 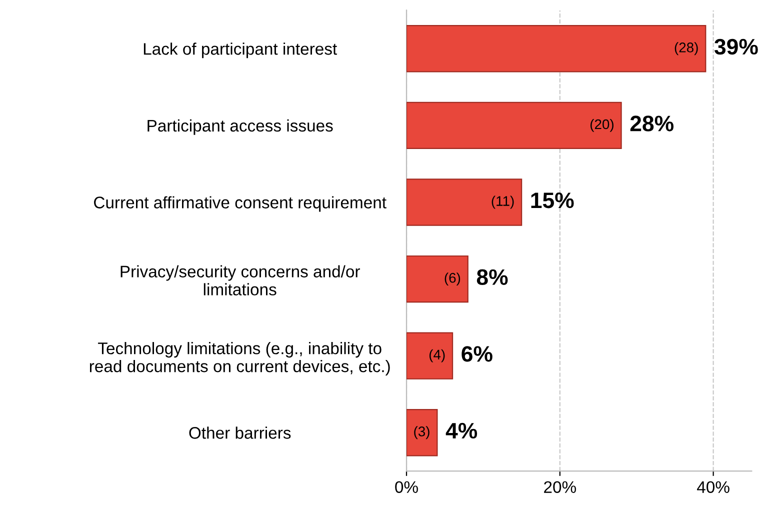 I want to click on annotation: (6), so click(x=452, y=279).